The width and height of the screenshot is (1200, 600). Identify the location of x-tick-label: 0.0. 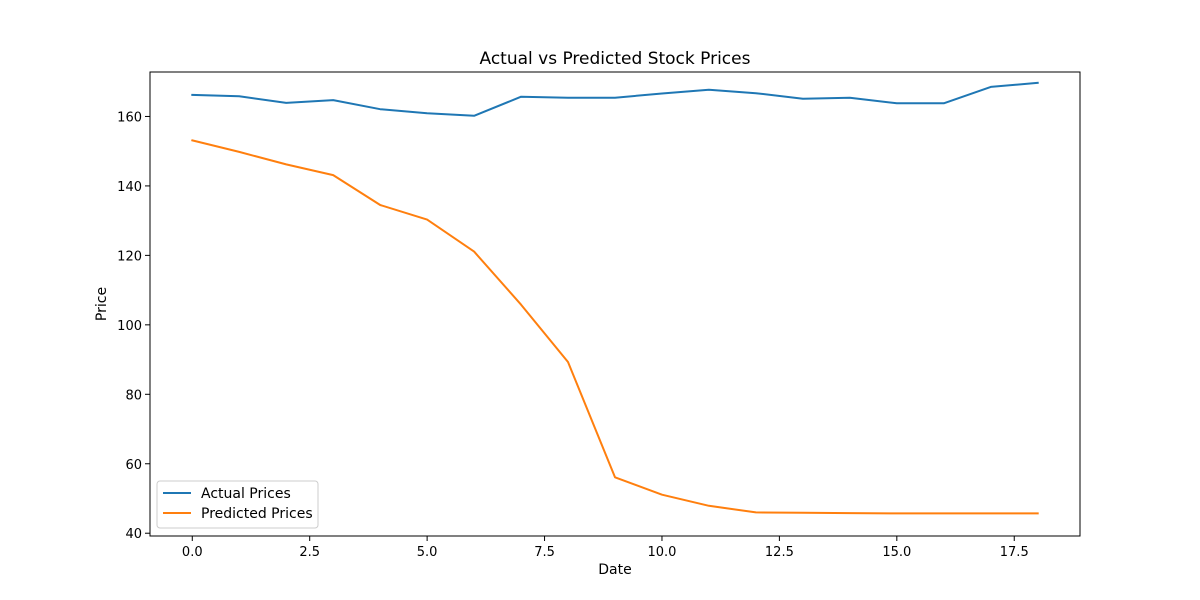
(192, 552).